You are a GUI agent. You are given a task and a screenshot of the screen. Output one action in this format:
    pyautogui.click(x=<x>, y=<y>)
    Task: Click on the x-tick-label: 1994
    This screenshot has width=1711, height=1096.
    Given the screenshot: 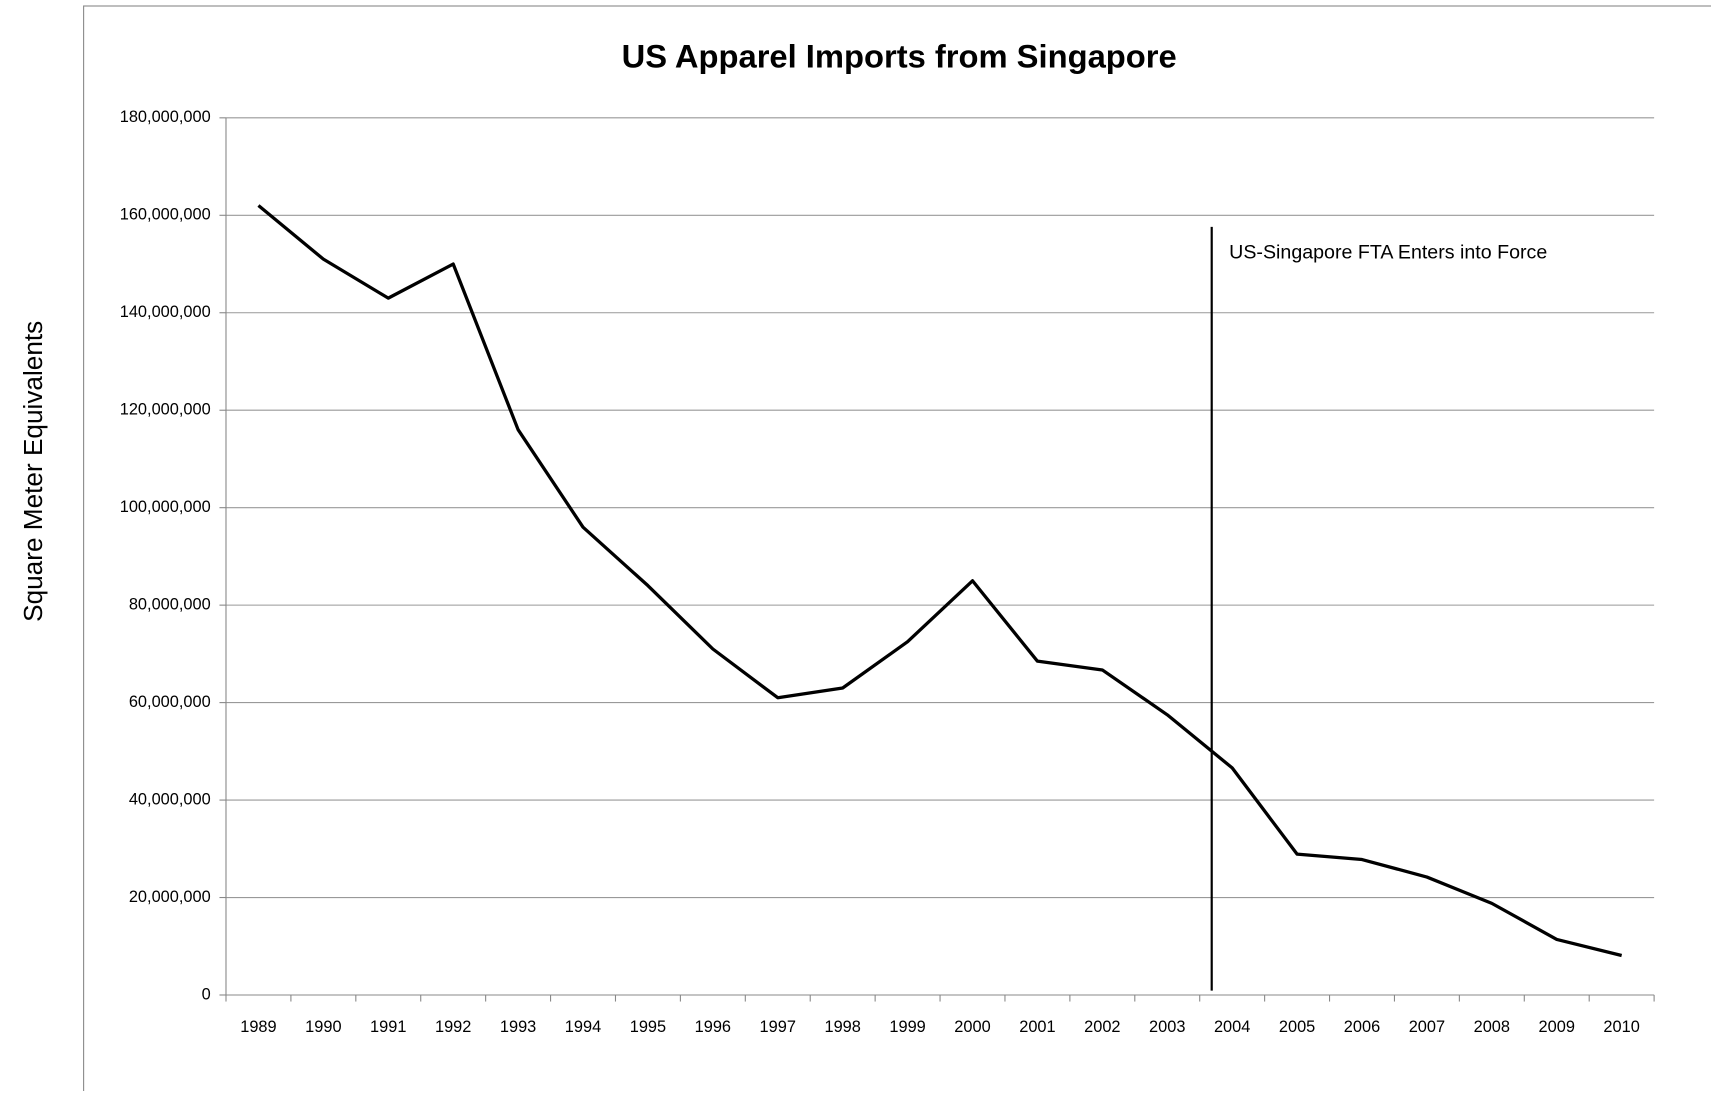 What is the action you would take?
    pyautogui.click(x=583, y=1027)
    